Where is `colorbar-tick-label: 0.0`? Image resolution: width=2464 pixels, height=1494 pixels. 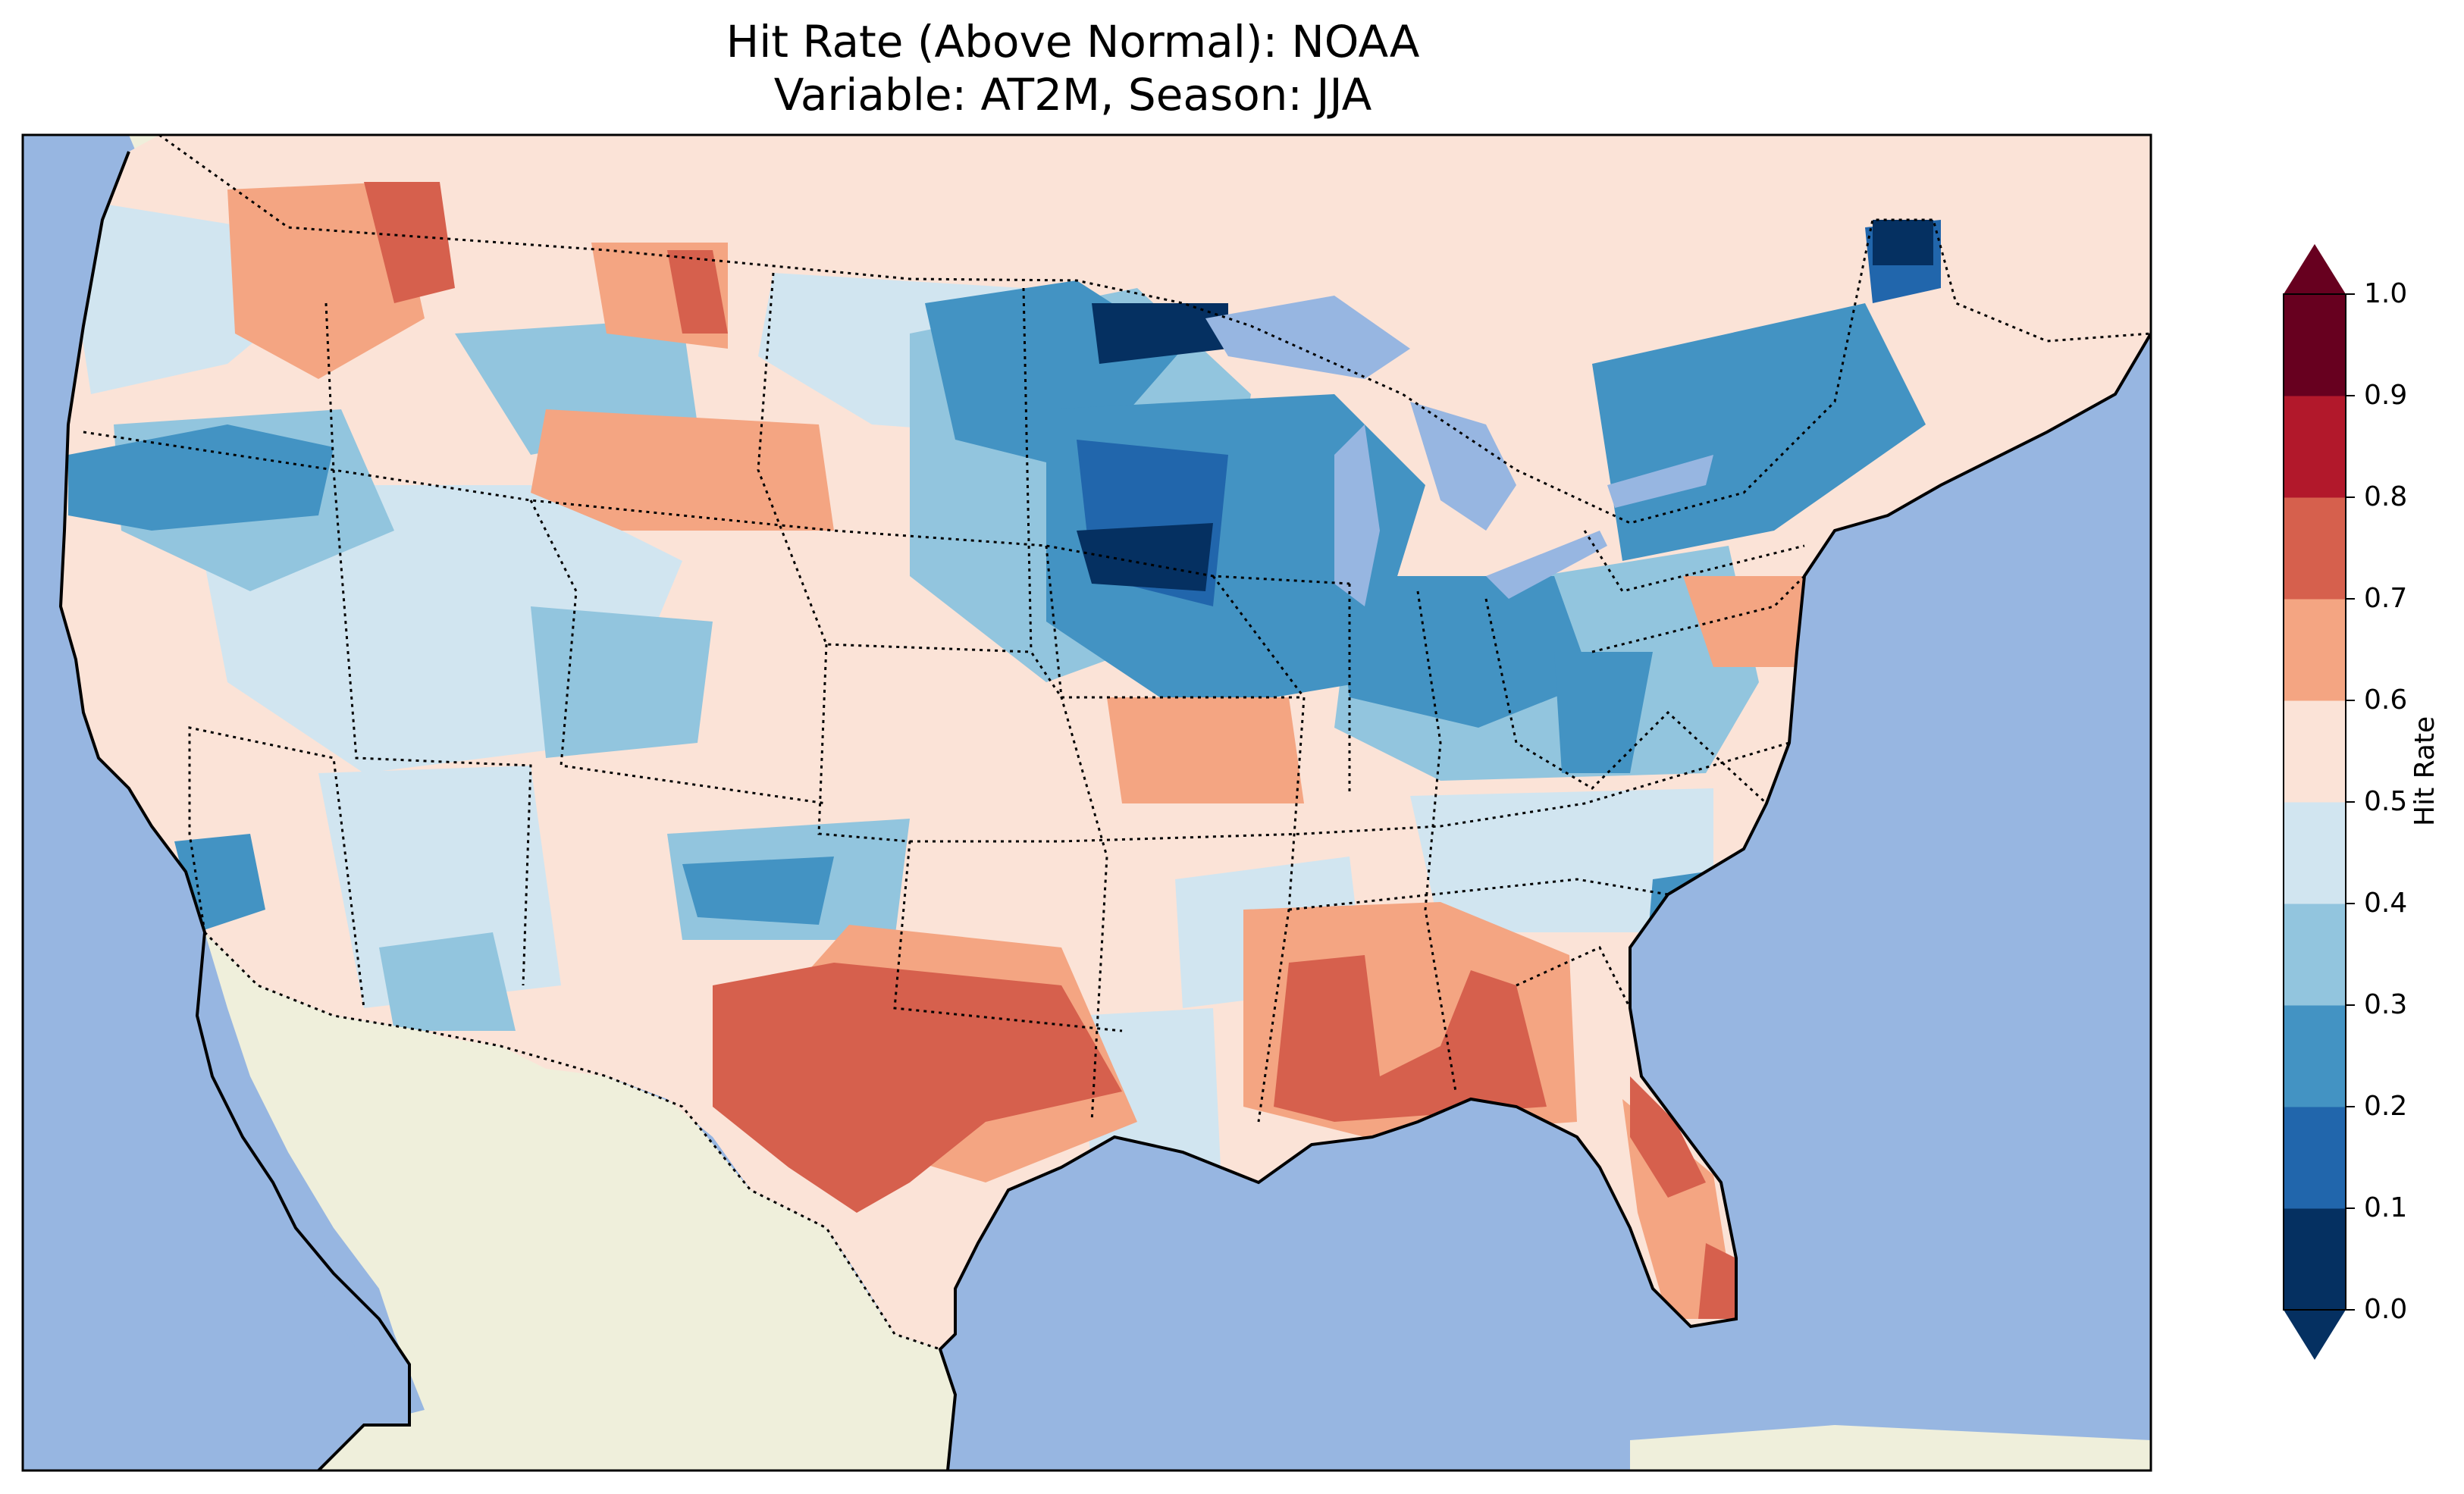
colorbar-tick-label: 0.0 is located at coordinates (2386, 1309).